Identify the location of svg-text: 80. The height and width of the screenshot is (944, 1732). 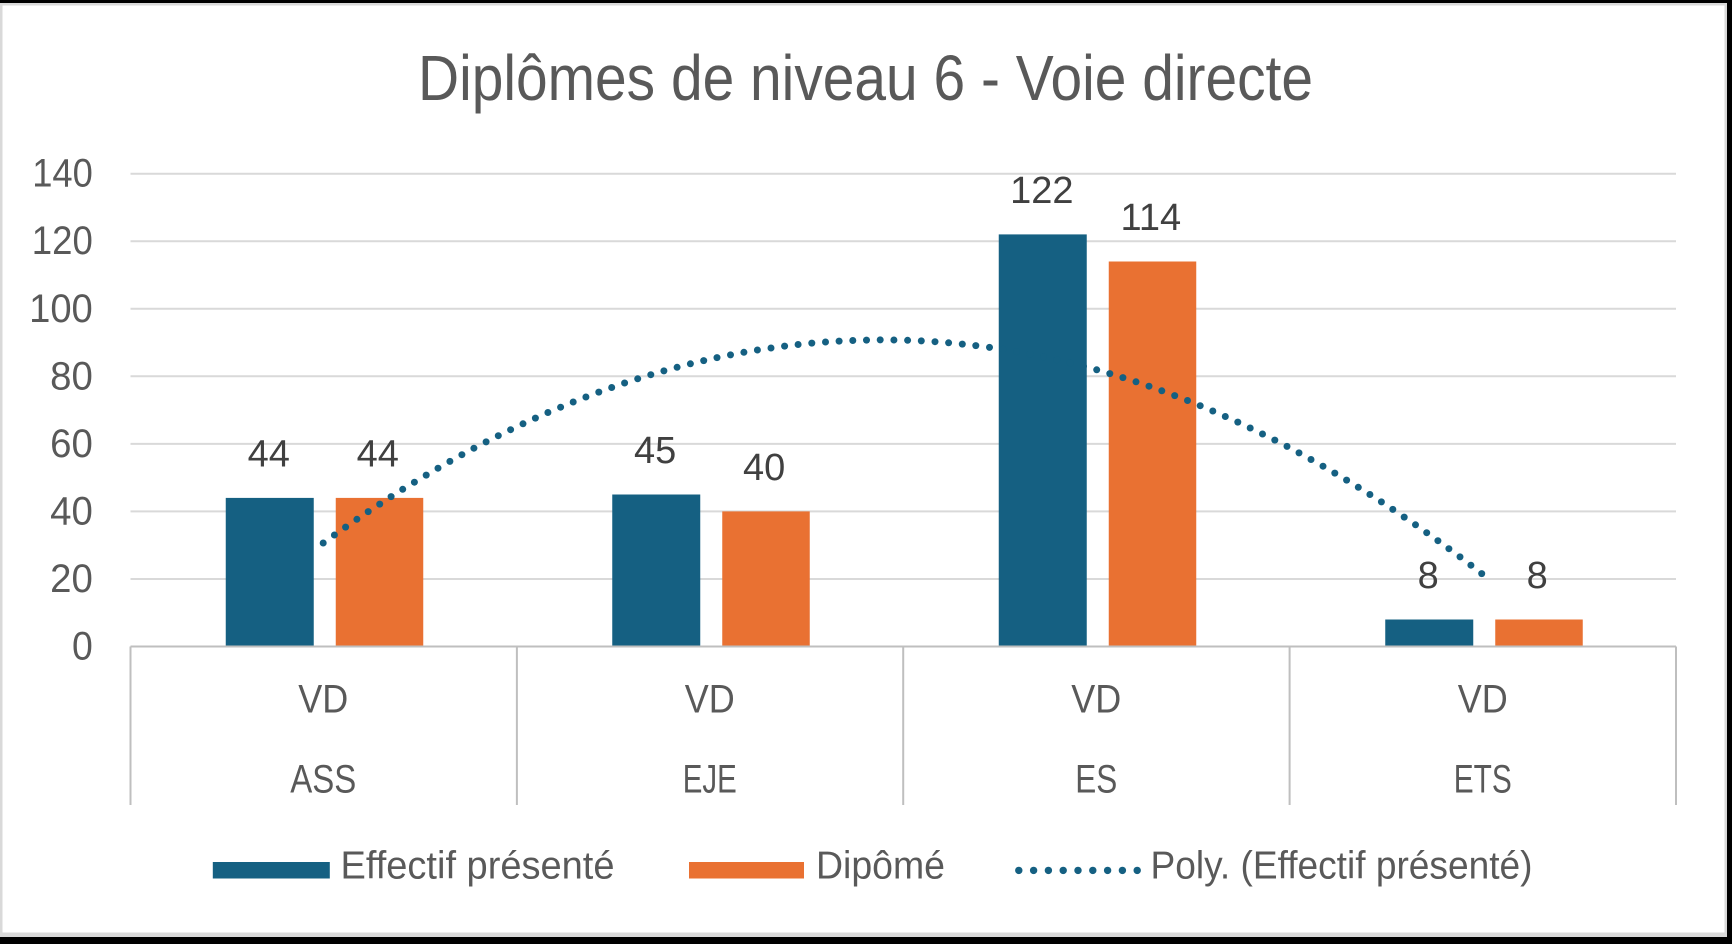
(71, 376).